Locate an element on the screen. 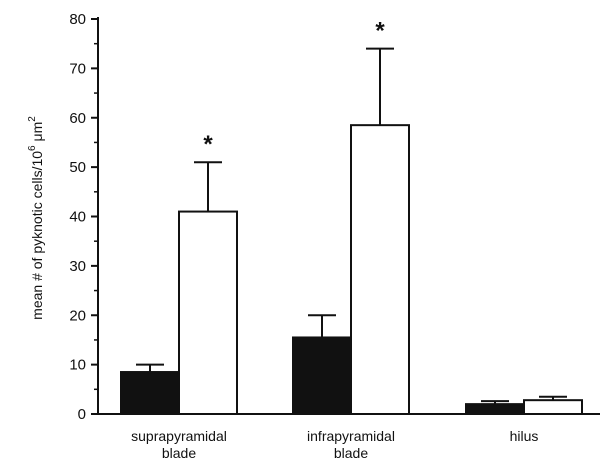  y-axis-label-main: mean # of pyknotic cells/10 is located at coordinates (37, 235).